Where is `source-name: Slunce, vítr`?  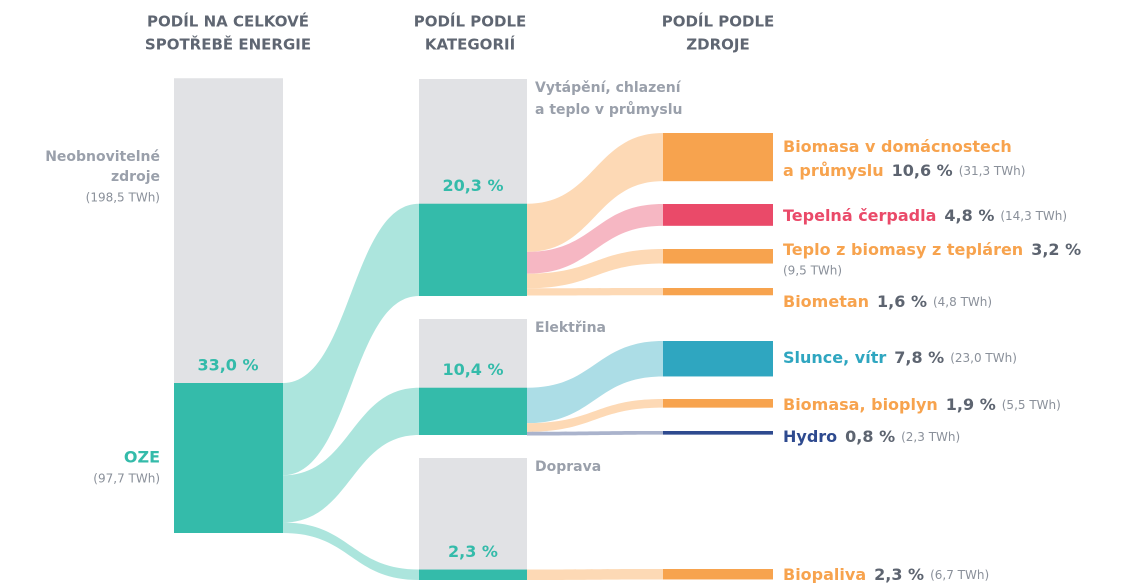 source-name: Slunce, vítr is located at coordinates (834, 357).